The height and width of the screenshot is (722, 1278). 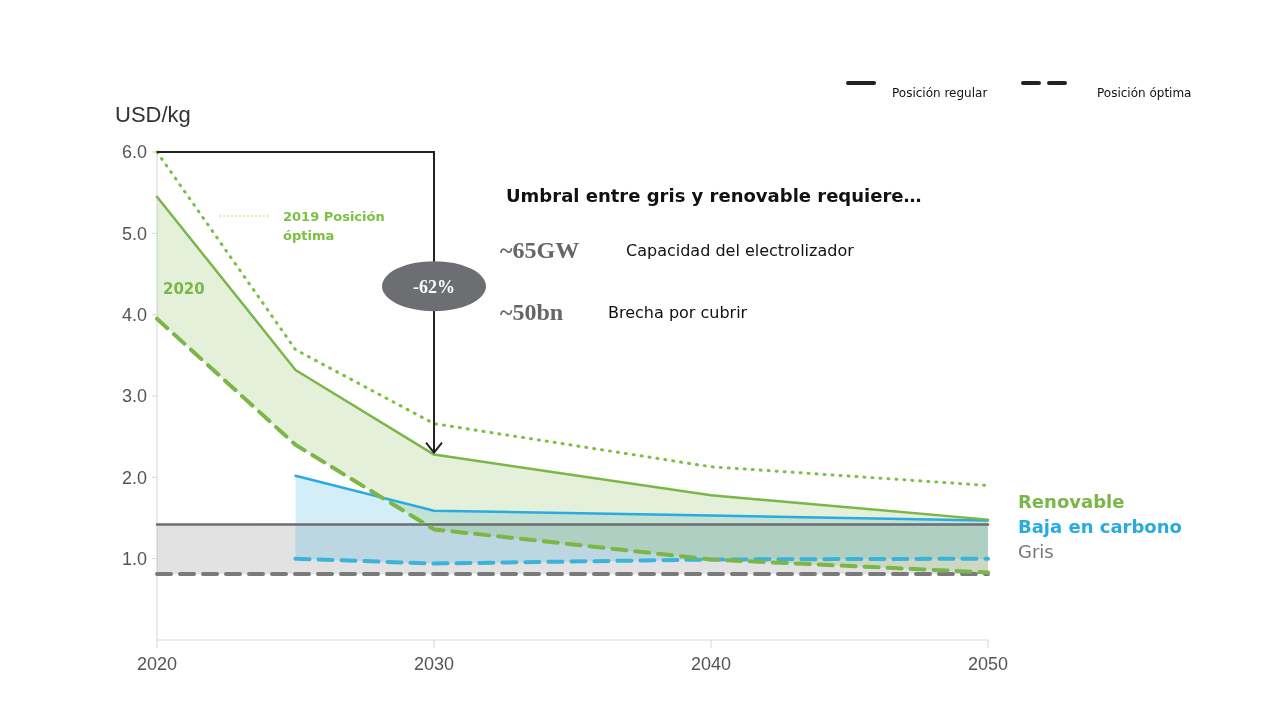 I want to click on annotation: Brecha por cubrir, so click(x=678, y=312).